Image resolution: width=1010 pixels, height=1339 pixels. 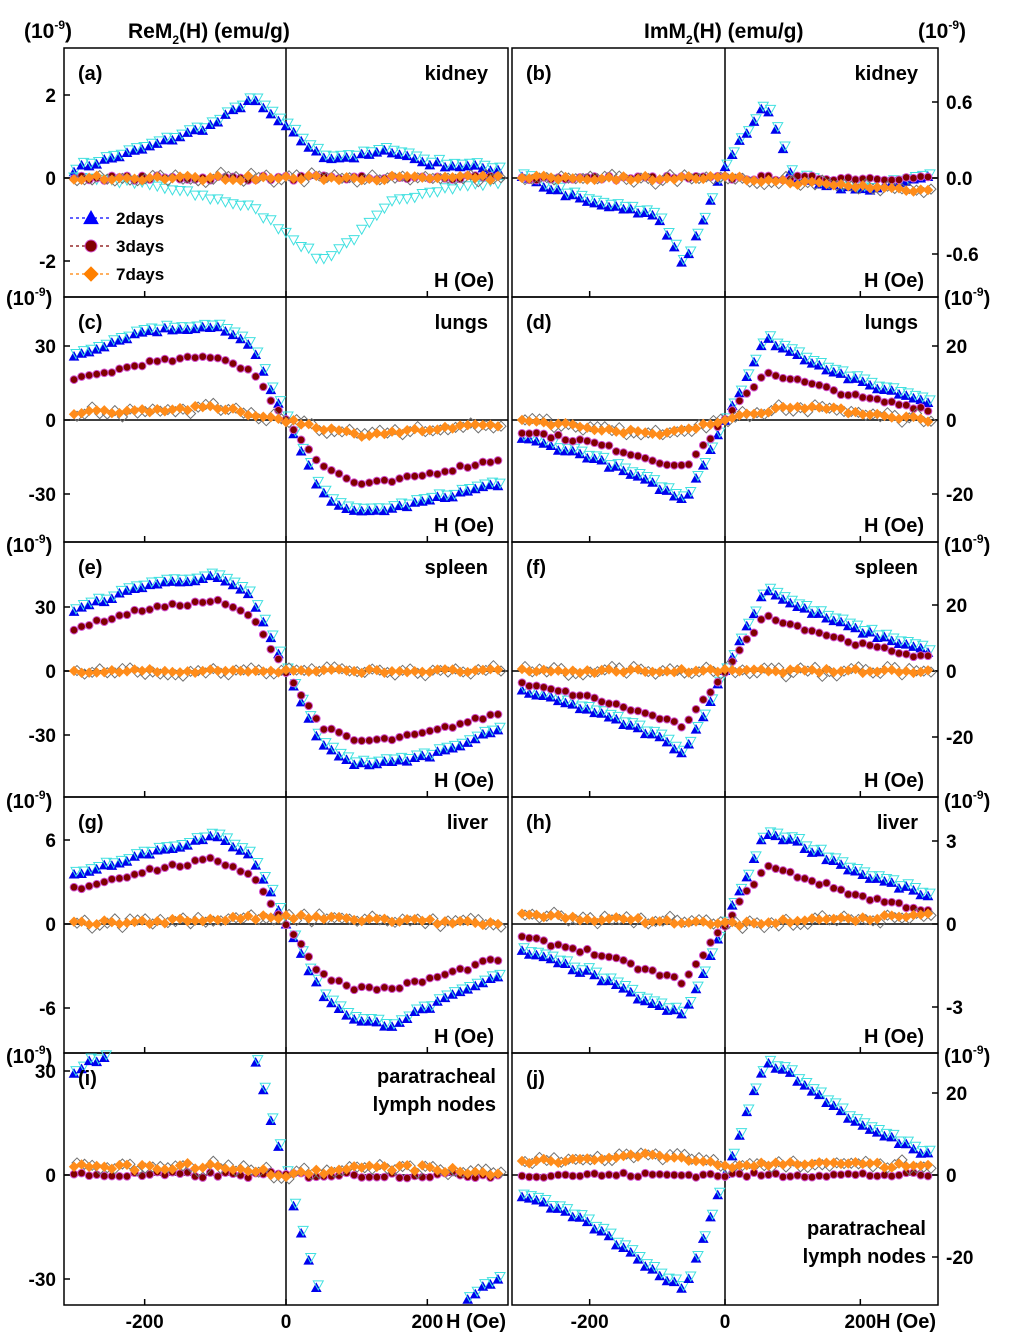 What do you see at coordinates (536, 568) in the screenshot?
I see `panel-letter: (f)` at bounding box center [536, 568].